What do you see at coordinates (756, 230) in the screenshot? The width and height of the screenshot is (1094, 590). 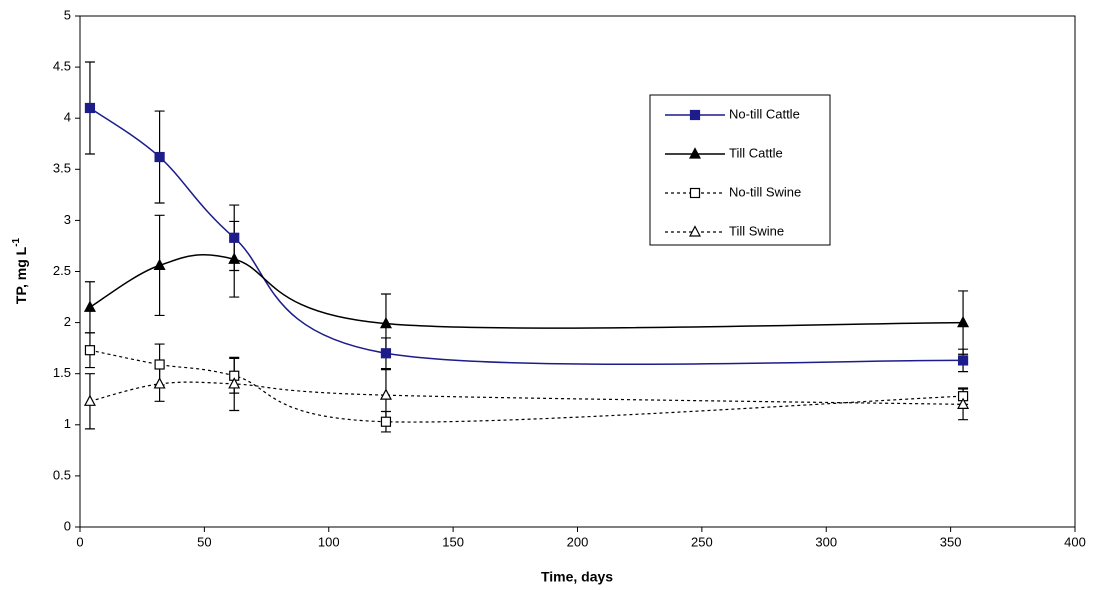 I see `legend-label: Till Swine` at bounding box center [756, 230].